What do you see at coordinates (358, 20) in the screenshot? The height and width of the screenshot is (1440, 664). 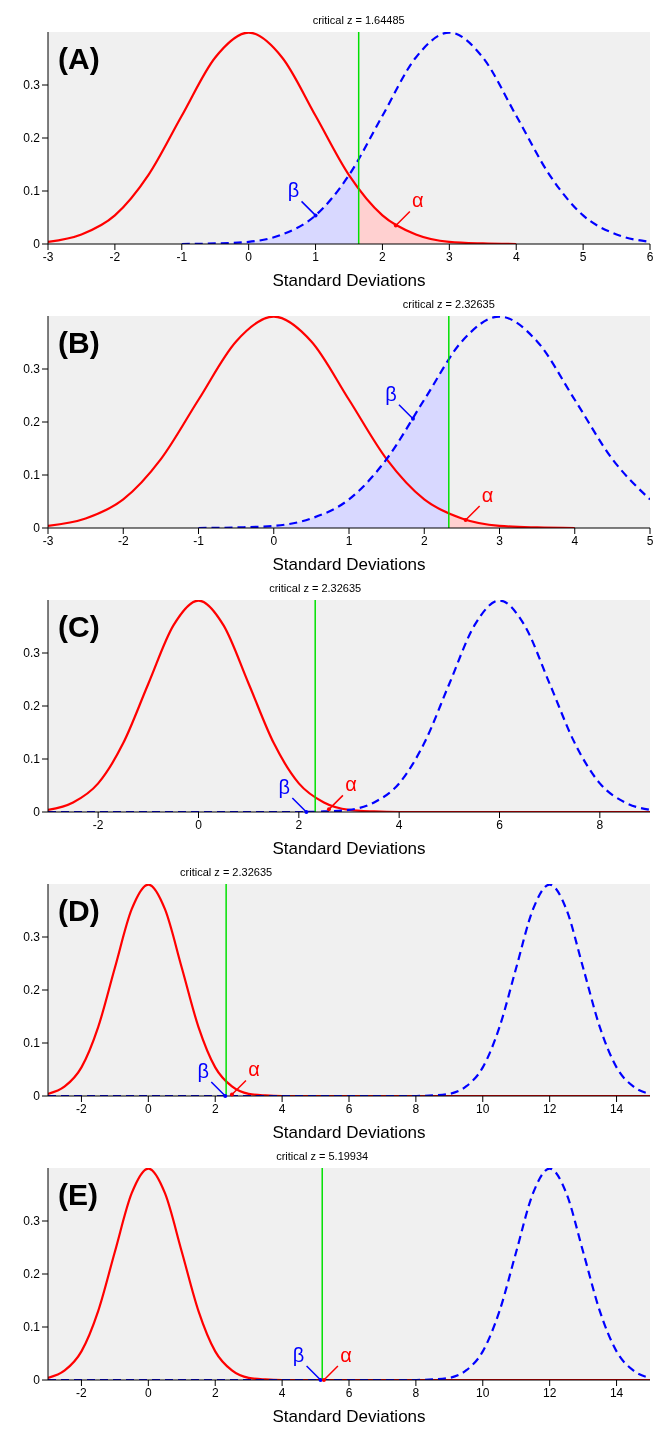 I see `ref-line-label: critical z = 1.64485` at bounding box center [358, 20].